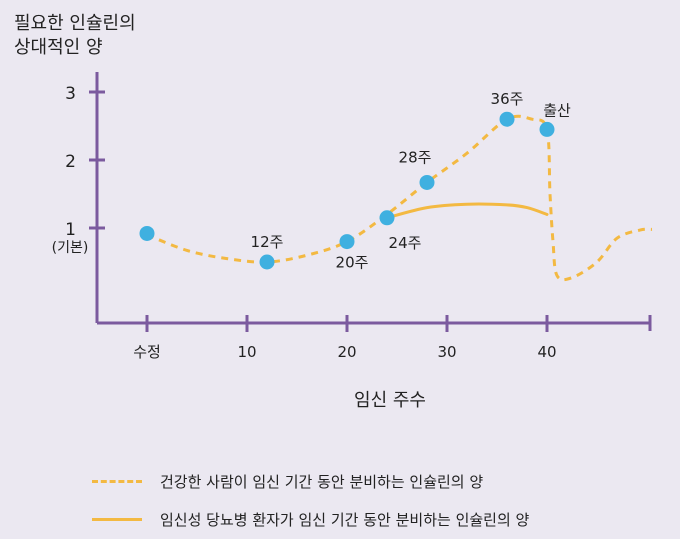 The image size is (680, 539). Describe the element at coordinates (70, 230) in the screenshot. I see `y-tick-label-1: 1` at that location.